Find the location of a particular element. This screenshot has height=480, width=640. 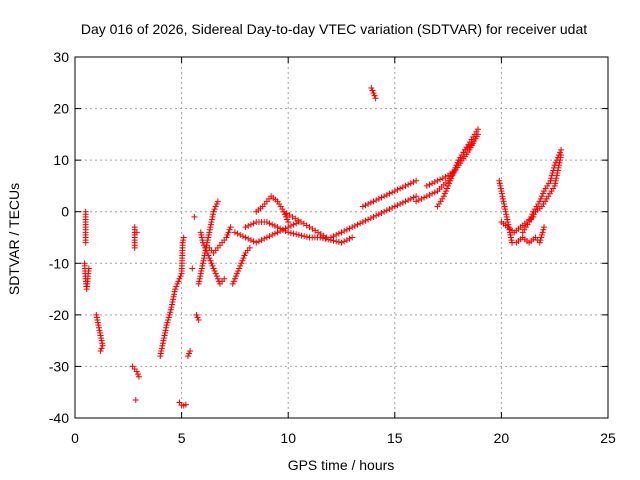

series-s1 is located at coordinates (86, 276).